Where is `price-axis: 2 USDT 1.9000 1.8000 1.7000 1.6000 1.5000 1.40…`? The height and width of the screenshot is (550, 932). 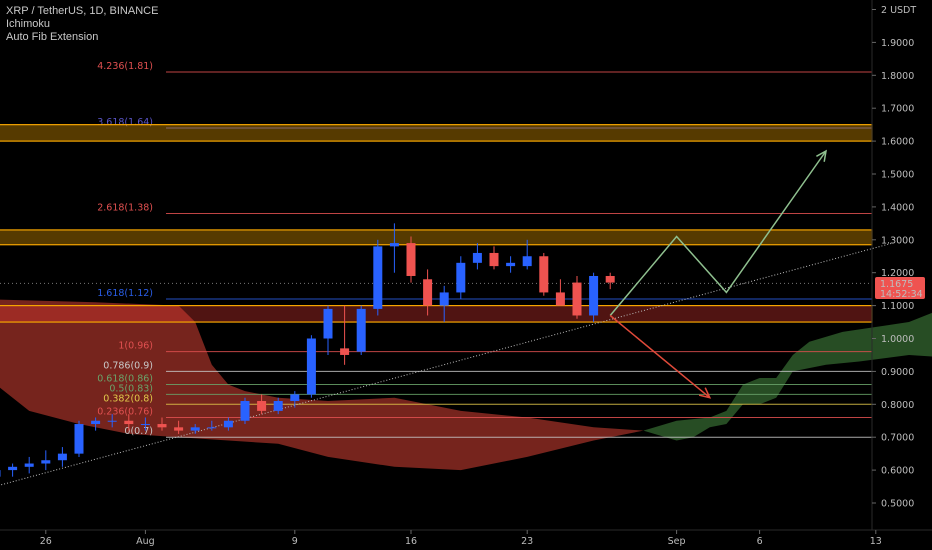
price-axis: 2 USDT 1.9000 1.8000 1.7000 1.6000 1.5000 1.40… is located at coordinates (893, 265).